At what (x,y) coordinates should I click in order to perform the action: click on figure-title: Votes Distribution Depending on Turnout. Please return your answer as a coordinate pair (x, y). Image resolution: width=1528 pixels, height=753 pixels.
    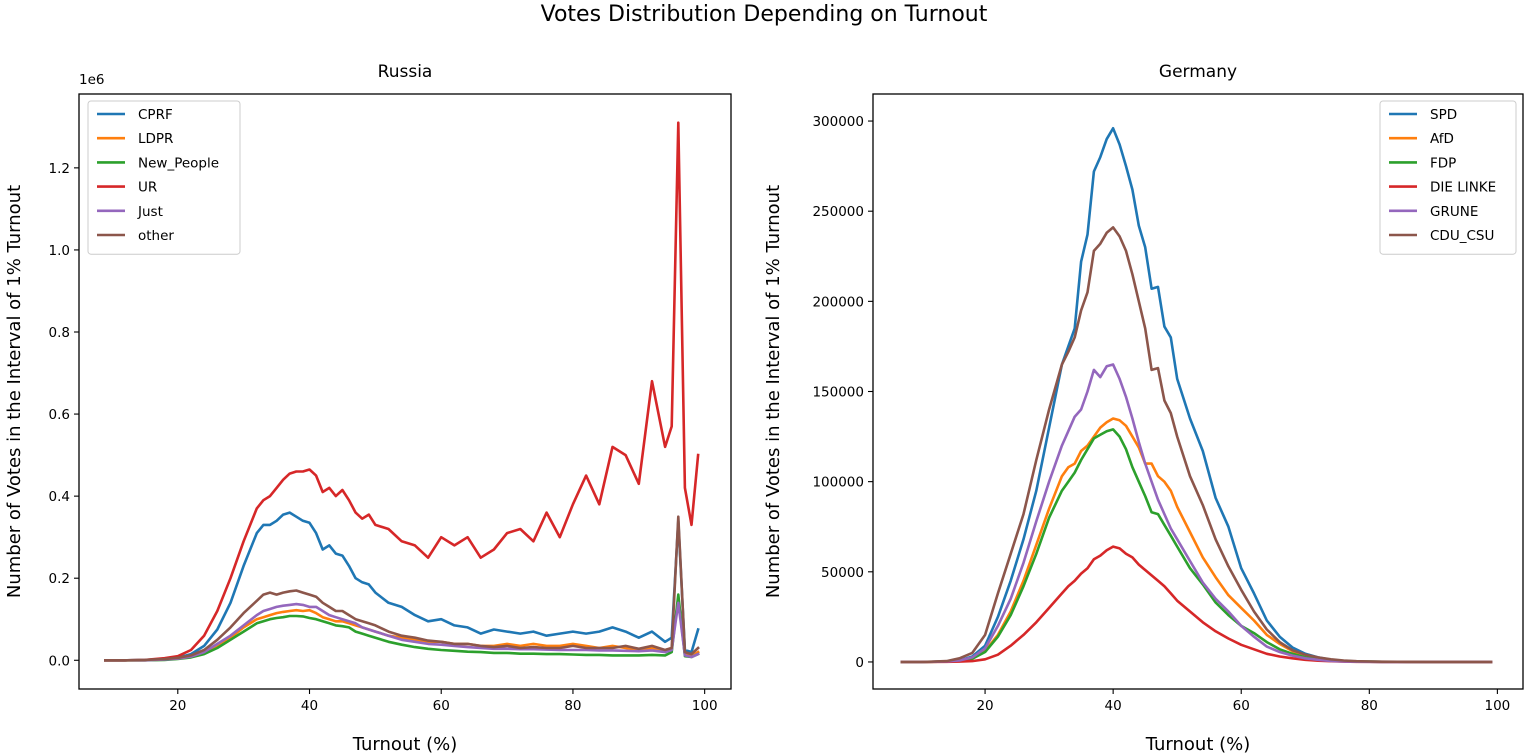
    Looking at the image, I should click on (764, 14).